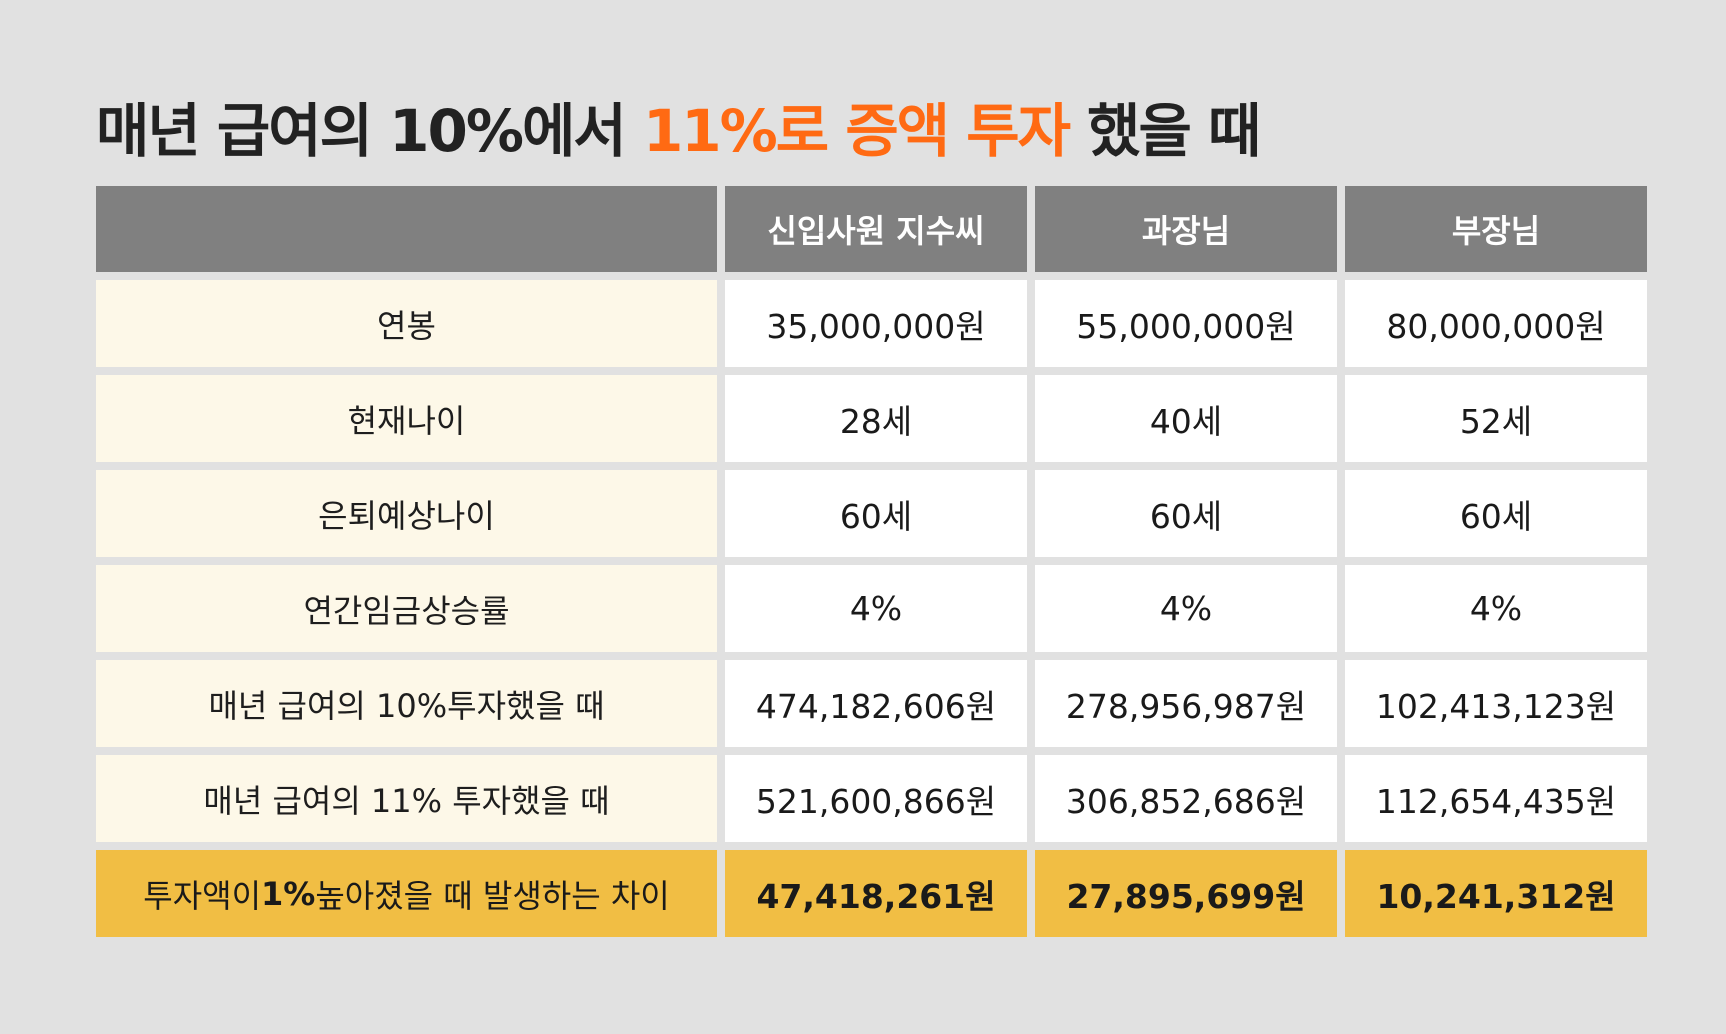 The width and height of the screenshot is (1726, 1034). I want to click on row-label-salary: 연봉, so click(406, 323).